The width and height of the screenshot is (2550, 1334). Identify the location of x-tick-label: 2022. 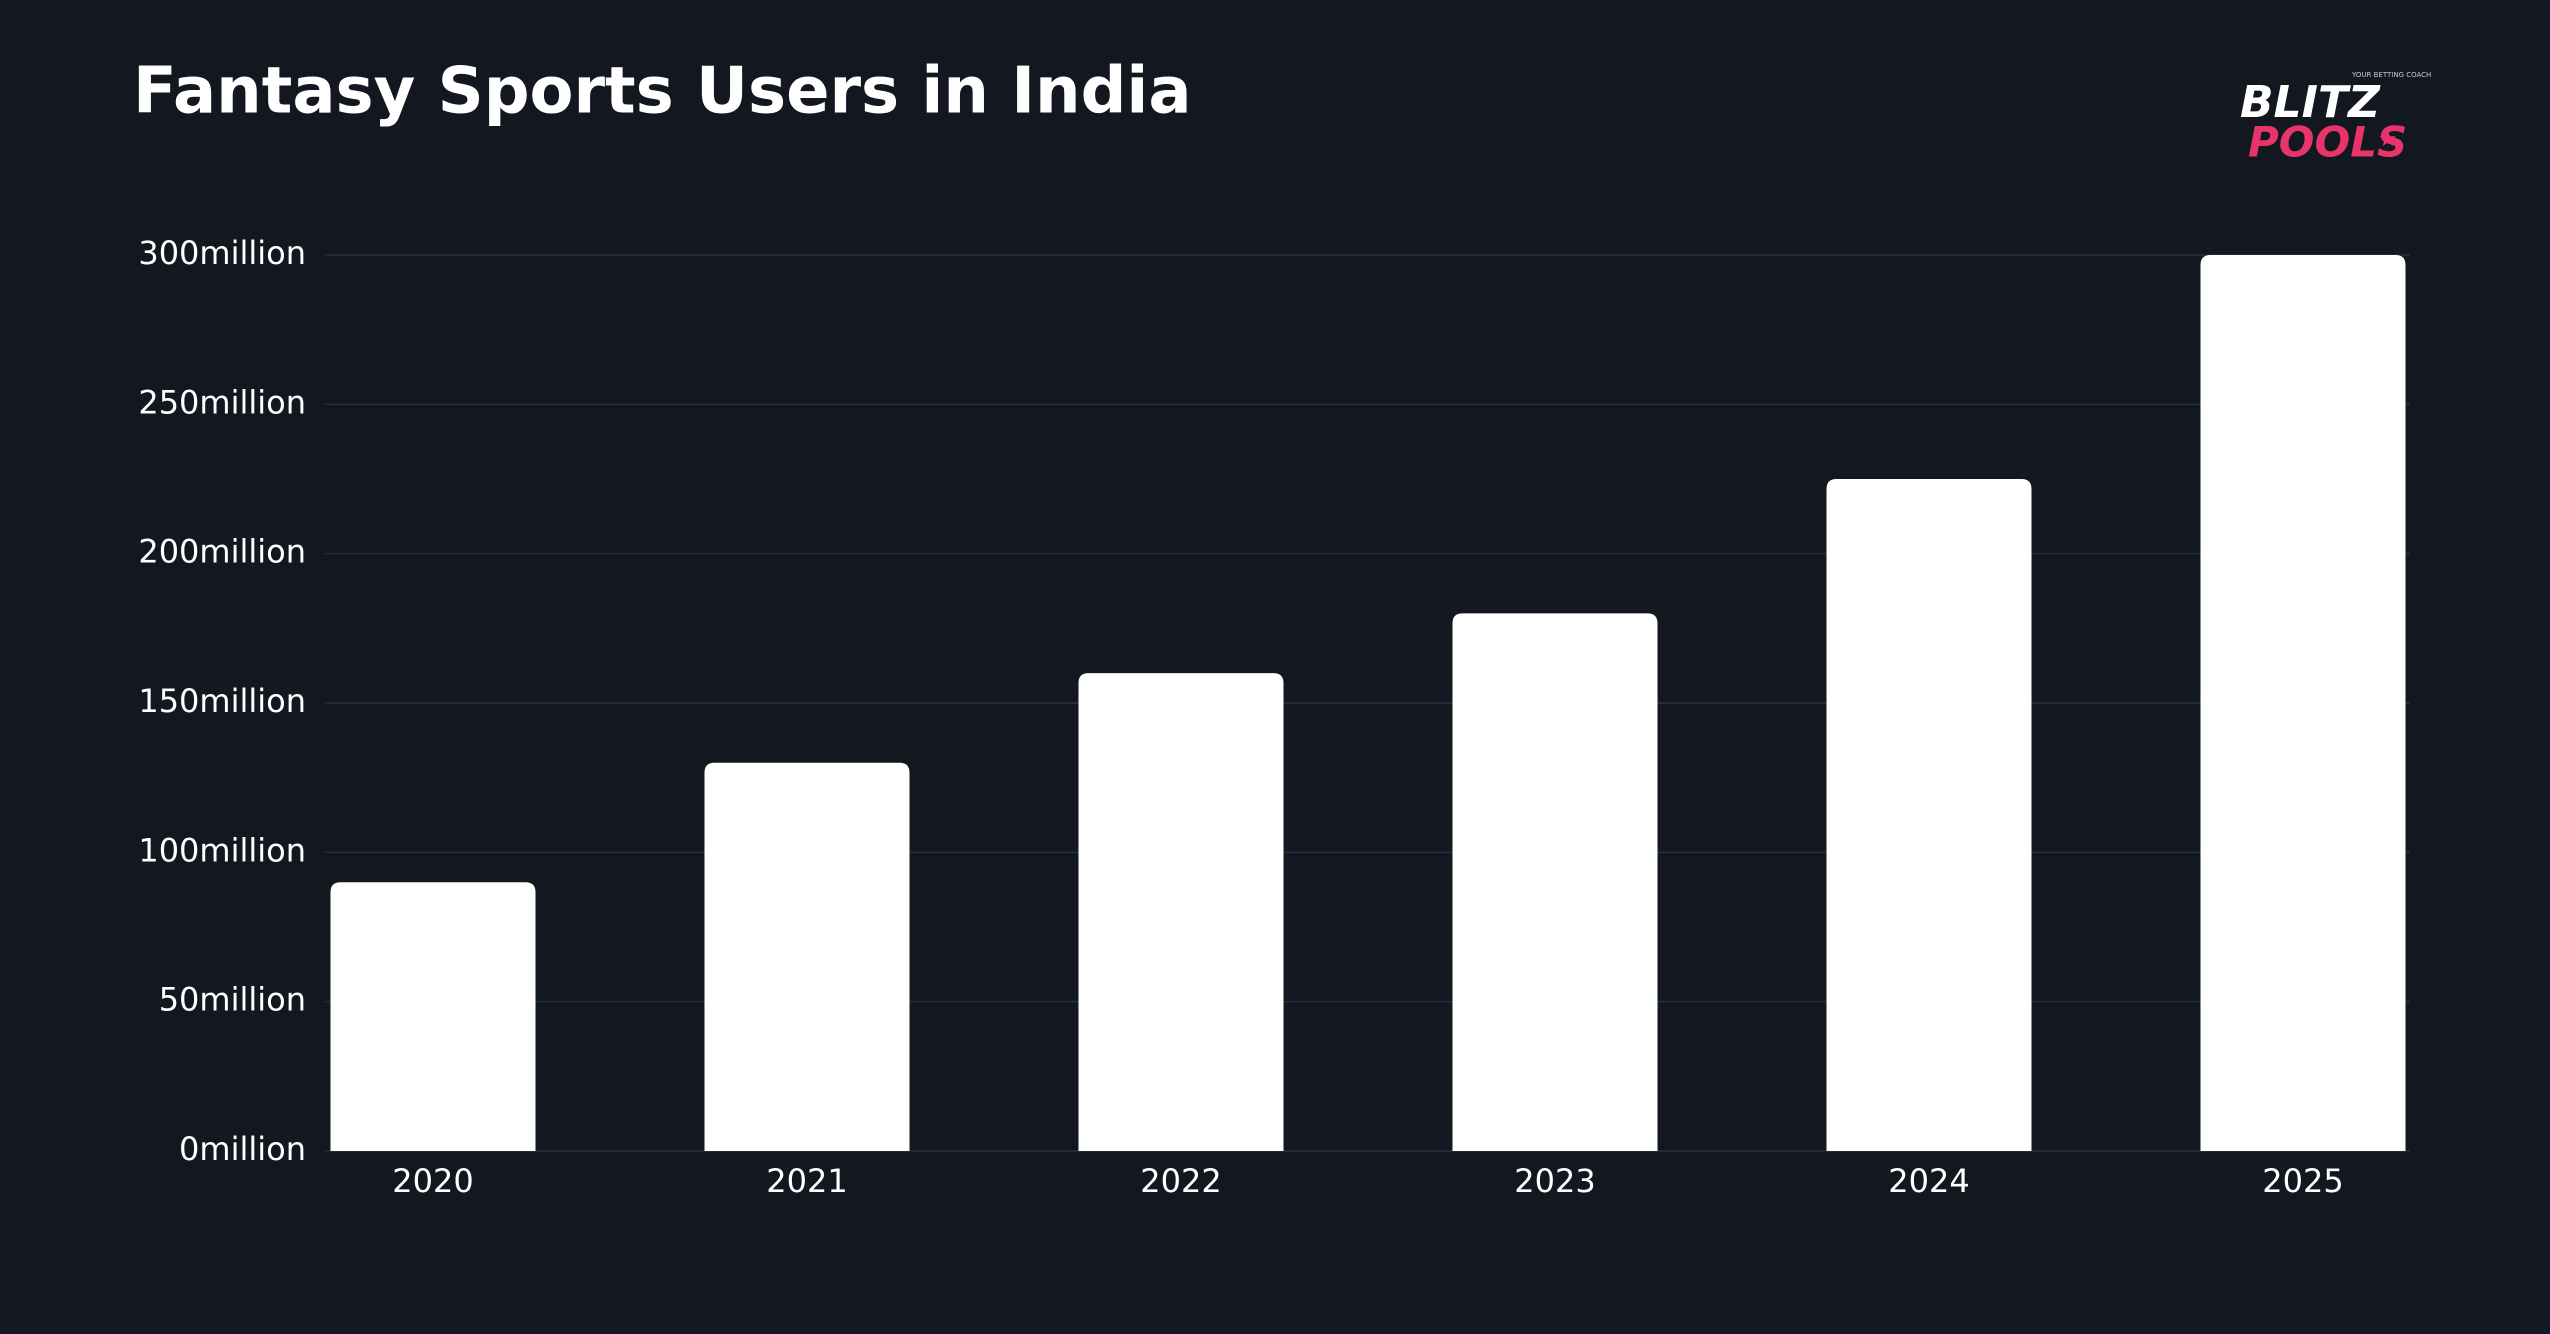
(1180, 1181).